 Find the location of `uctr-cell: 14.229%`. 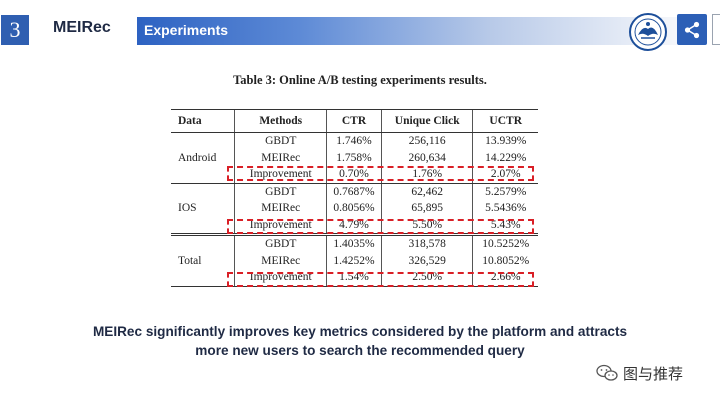

uctr-cell: 14.229% is located at coordinates (505, 157).